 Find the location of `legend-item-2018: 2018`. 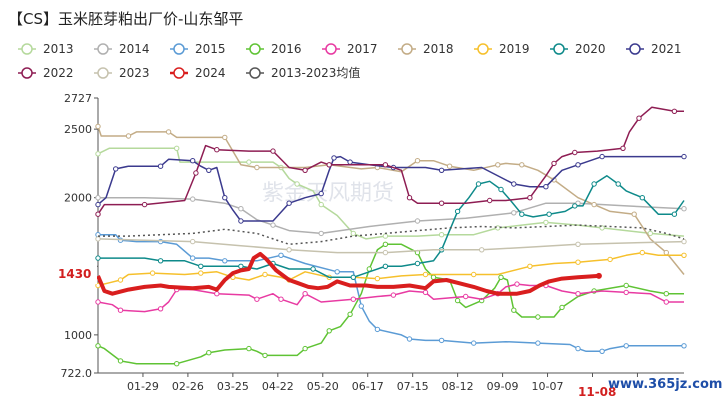

legend-item-2018: 2018 is located at coordinates (426, 49).